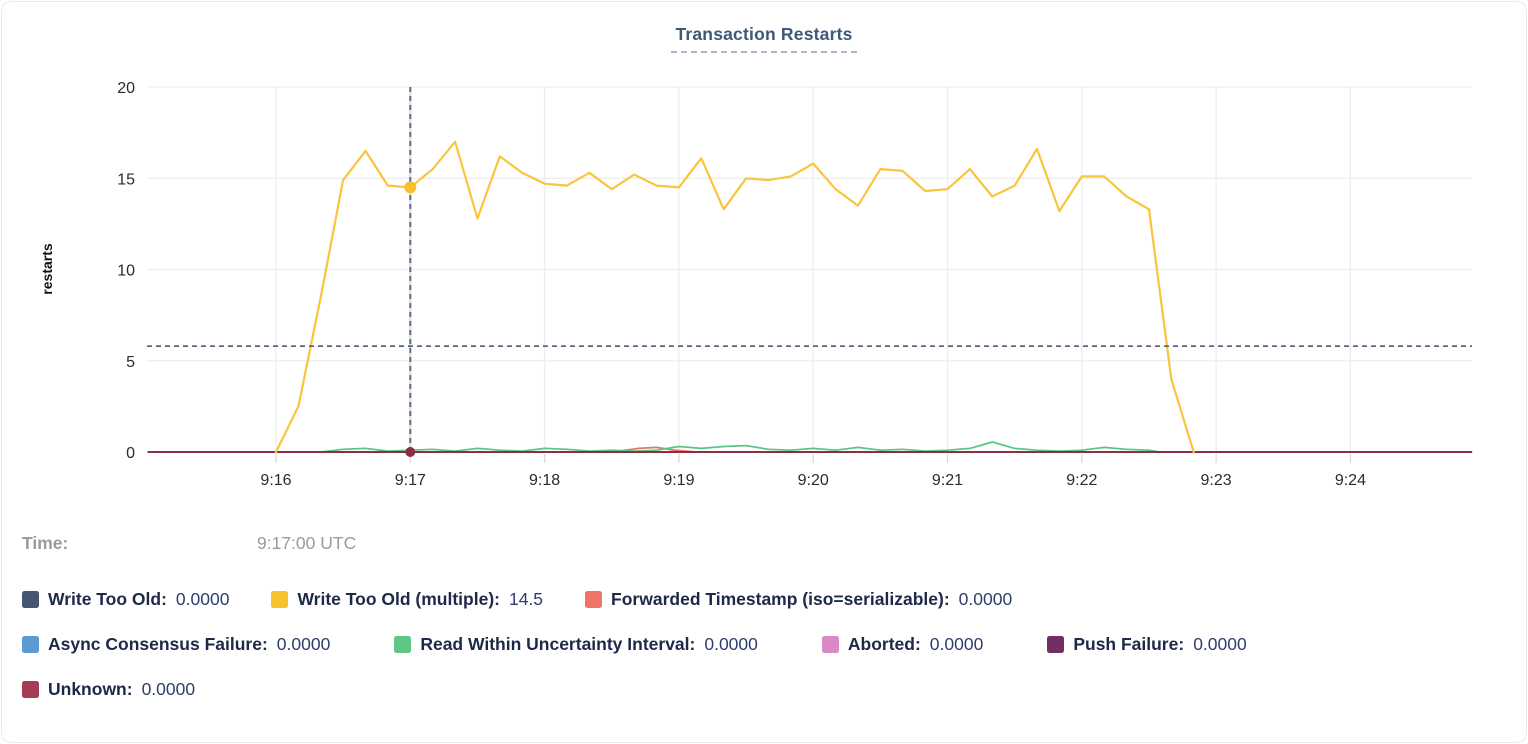  I want to click on legend-item: Write Too Old: 0.0000, so click(125, 599).